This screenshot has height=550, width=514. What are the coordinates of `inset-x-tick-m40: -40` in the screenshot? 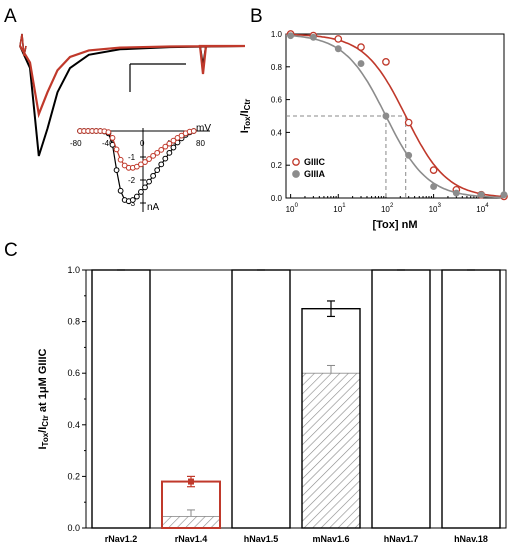 It's located at (108, 143).